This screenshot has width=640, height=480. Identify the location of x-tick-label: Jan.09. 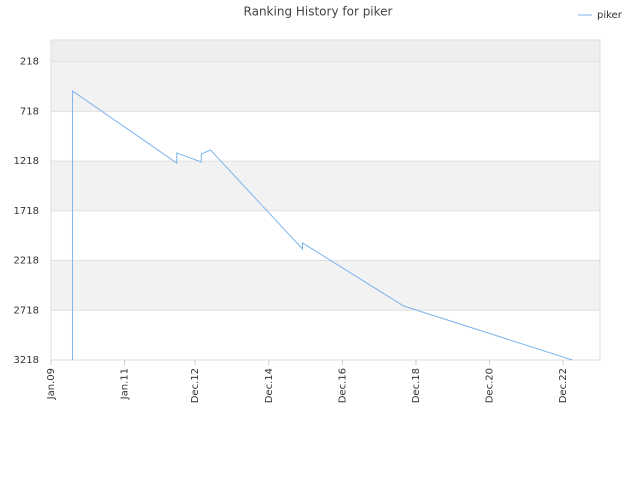
(51, 384).